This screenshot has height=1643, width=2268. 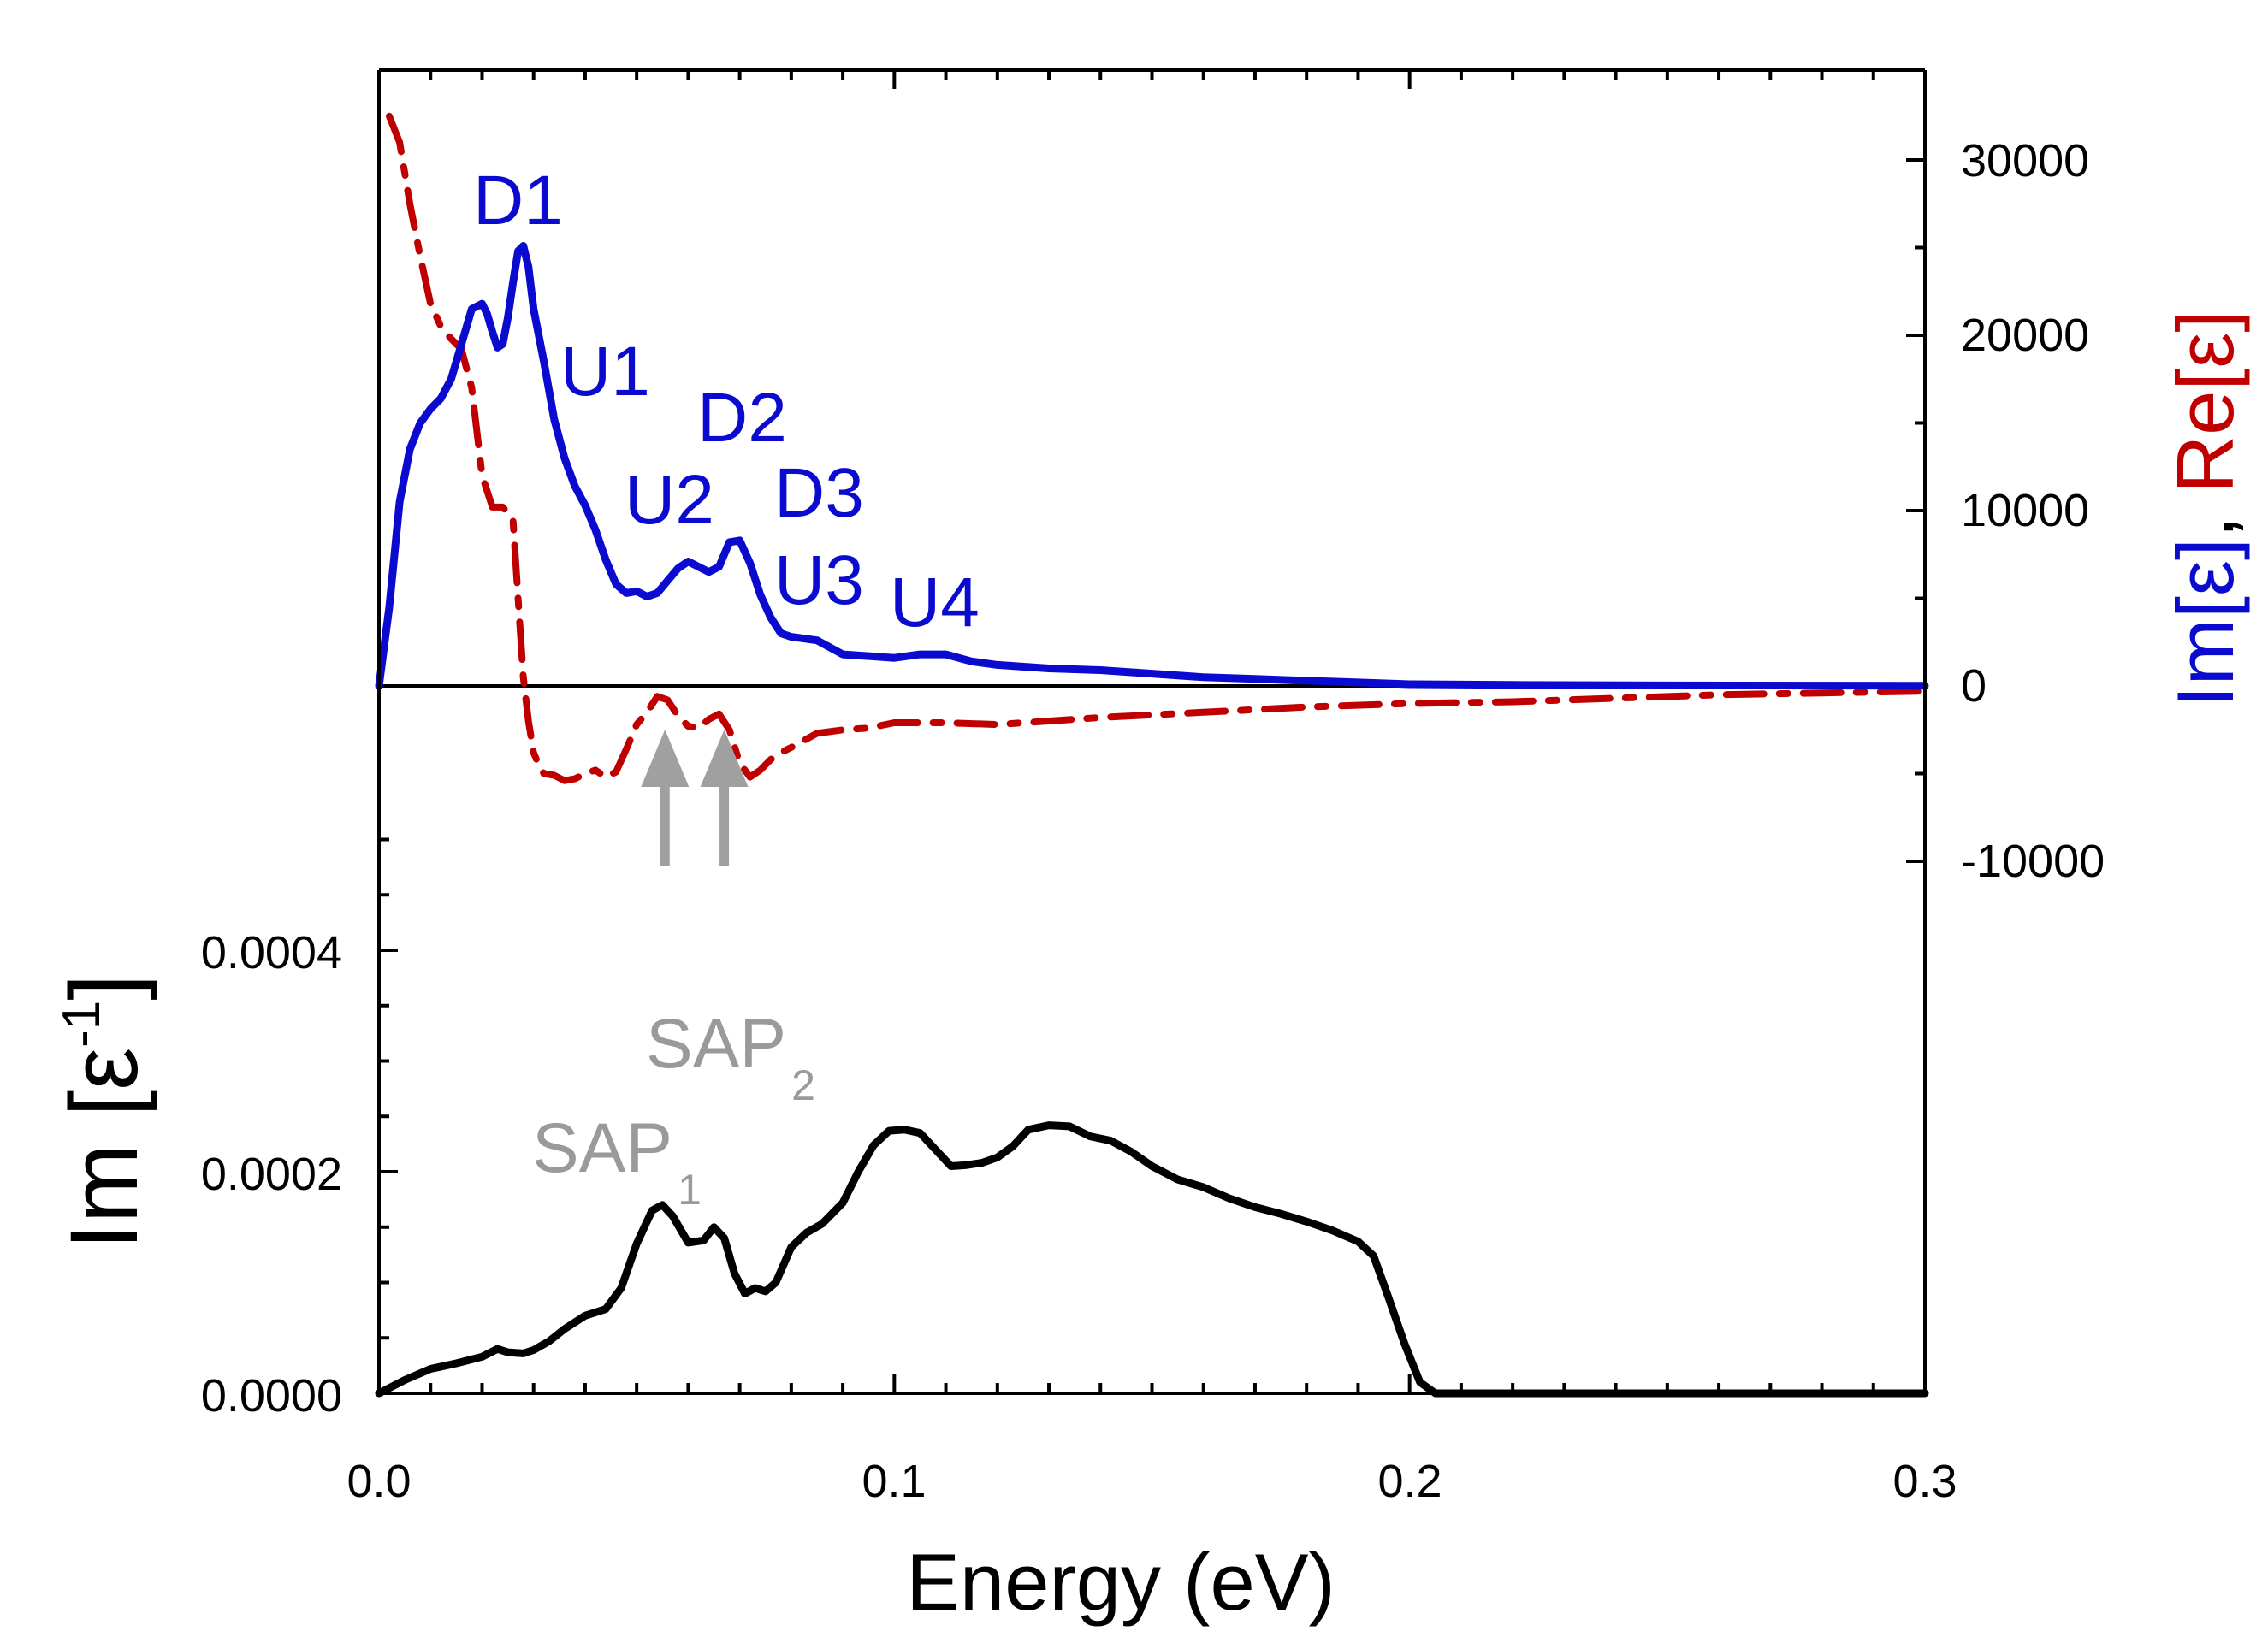 I want to click on annotation-u2: U2, so click(x=669, y=500).